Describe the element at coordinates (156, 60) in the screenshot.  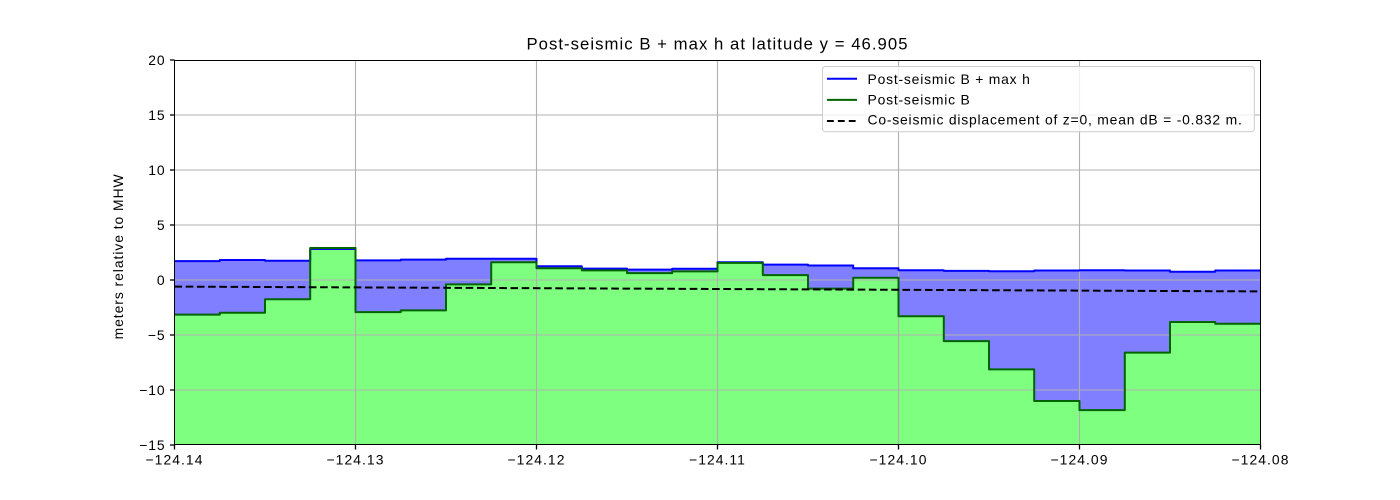
I see `svg-text: 20` at that location.